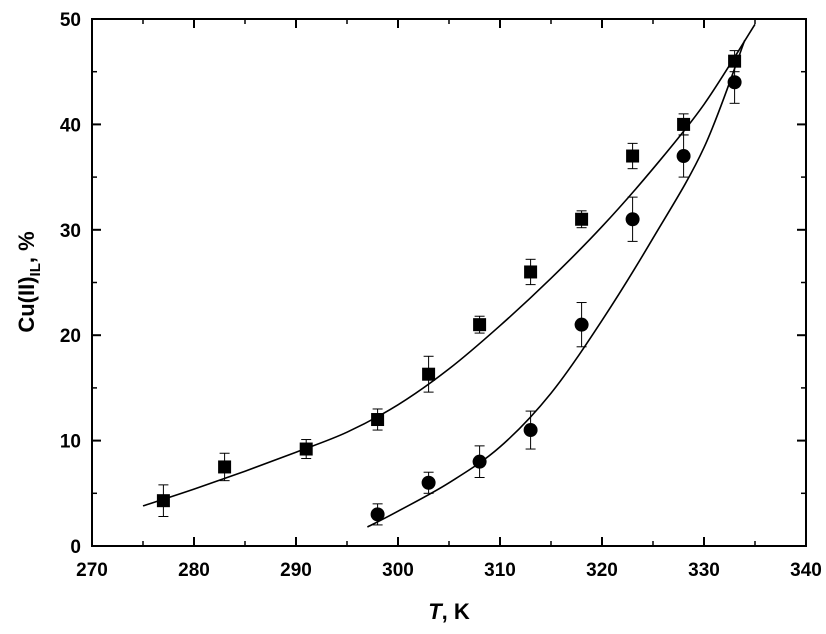 The width and height of the screenshot is (826, 634). I want to click on y-tick-label: 50, so click(70, 20).